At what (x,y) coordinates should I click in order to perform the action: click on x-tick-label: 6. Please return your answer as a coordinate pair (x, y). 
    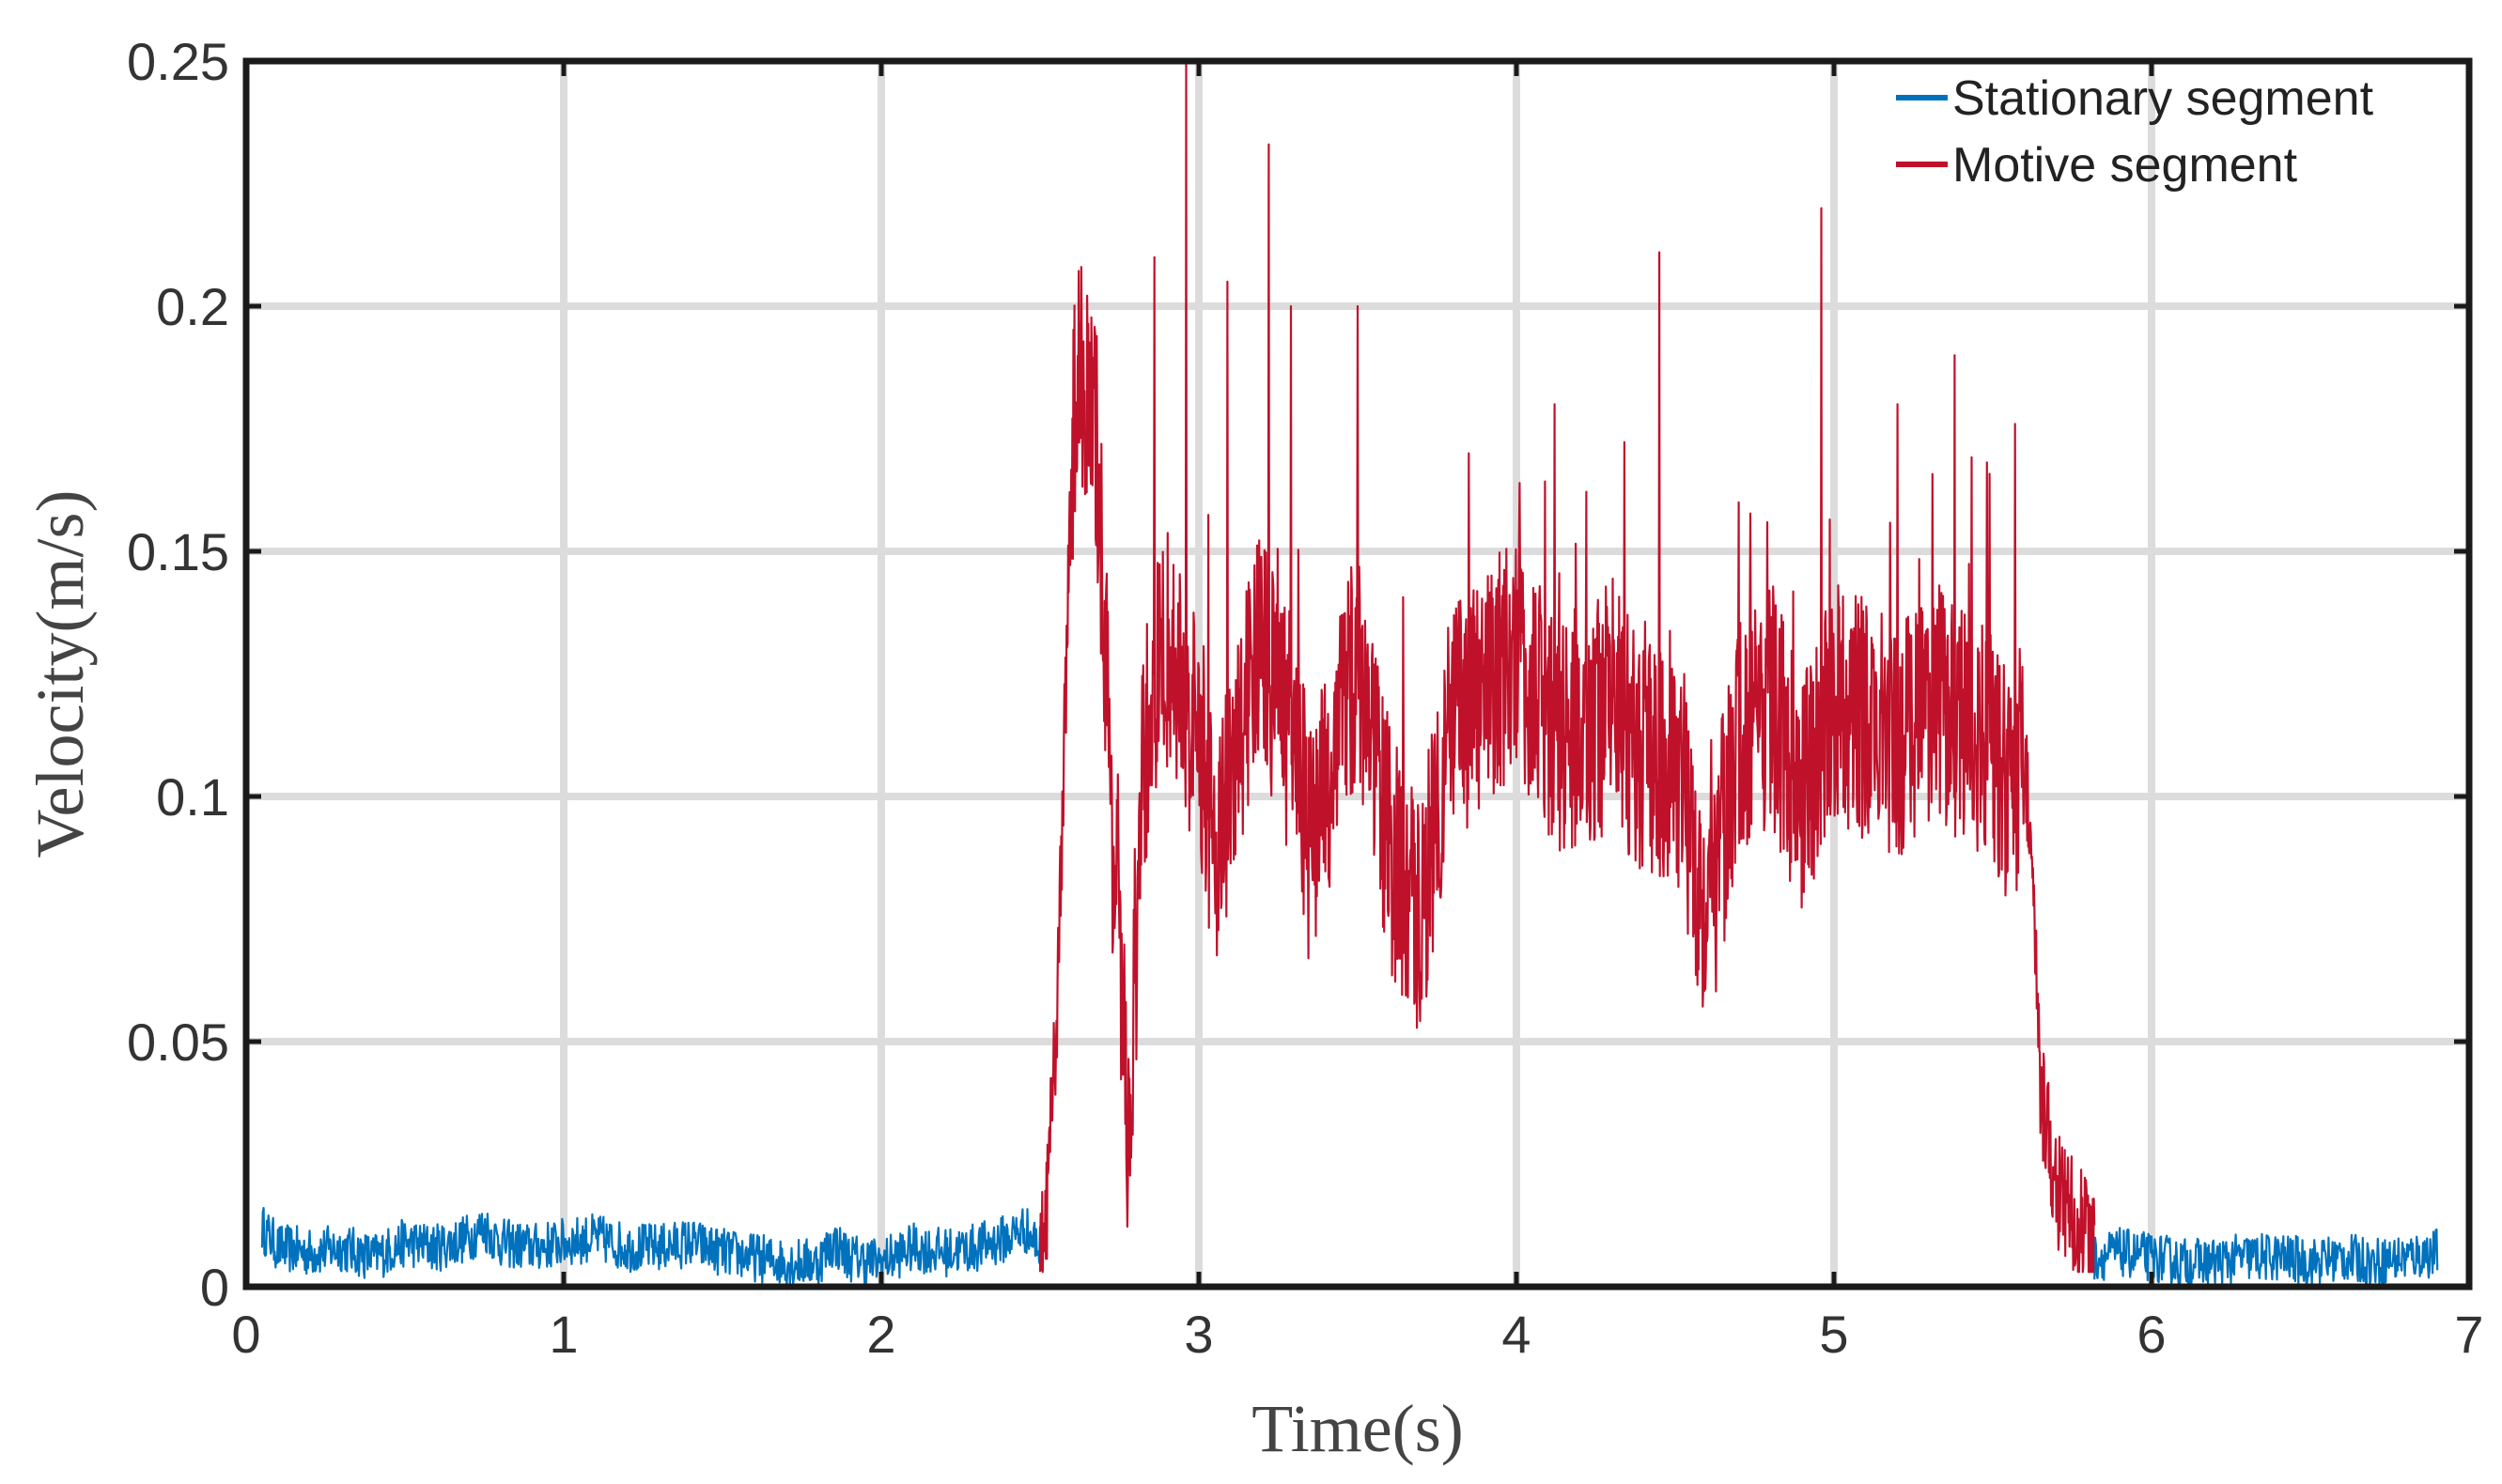
    Looking at the image, I should click on (2151, 1334).